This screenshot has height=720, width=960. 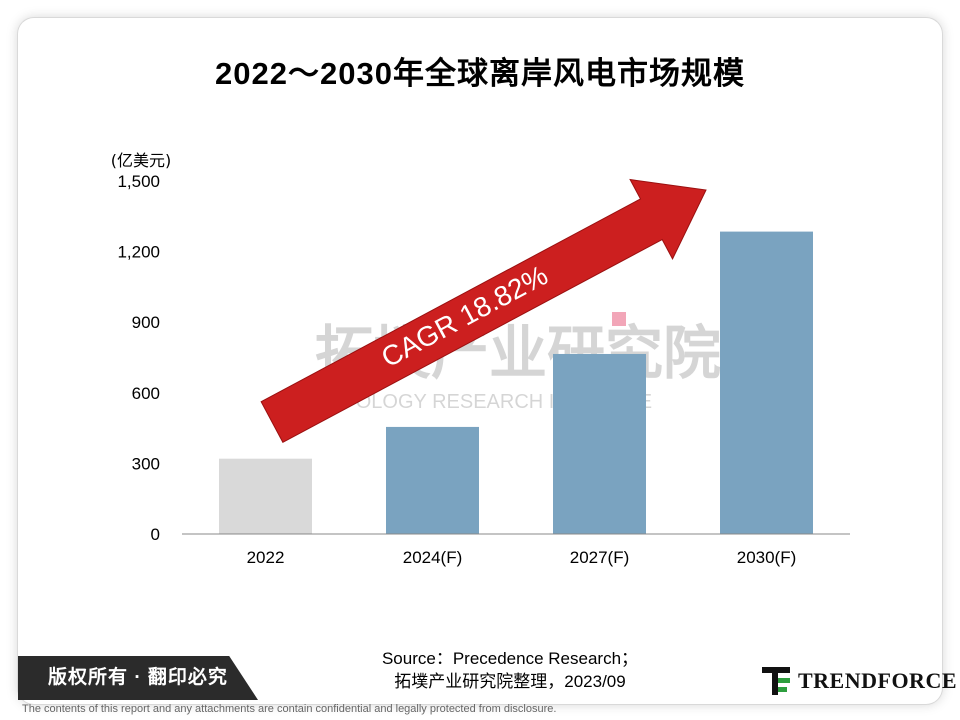 What do you see at coordinates (480, 73) in the screenshot?
I see `chart-title: 2022～2030年全球离岸风电市场规模` at bounding box center [480, 73].